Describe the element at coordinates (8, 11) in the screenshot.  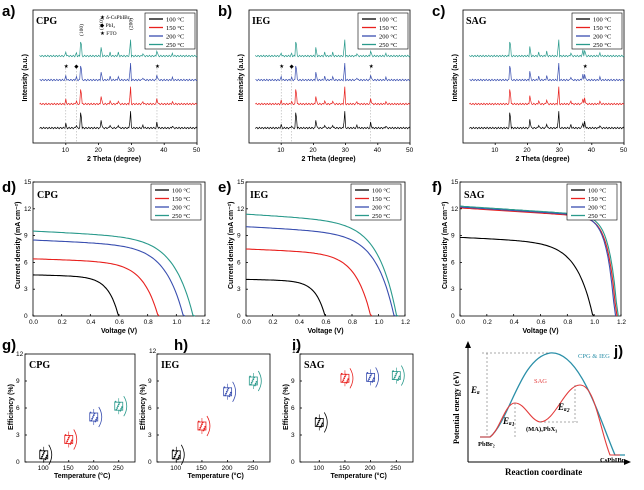
I see `panel-label-a: a)` at that location.